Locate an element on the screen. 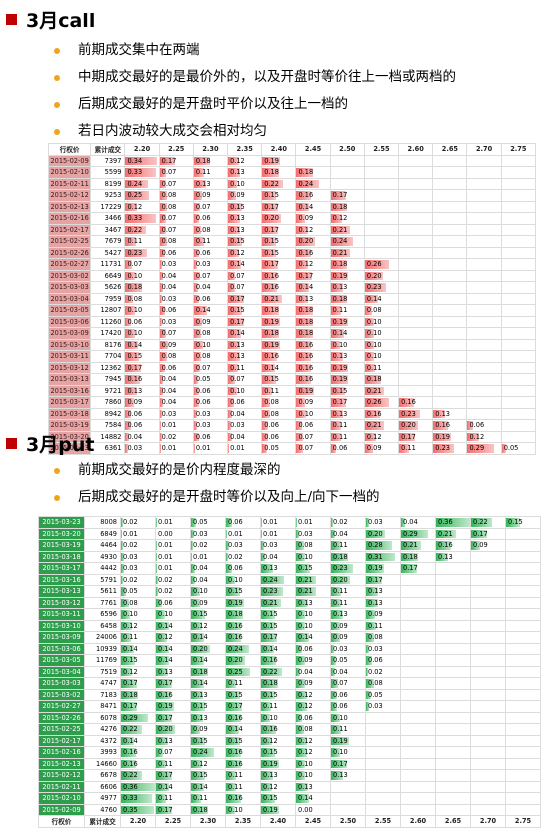  share-value: 0.12 is located at coordinates (374, 436).